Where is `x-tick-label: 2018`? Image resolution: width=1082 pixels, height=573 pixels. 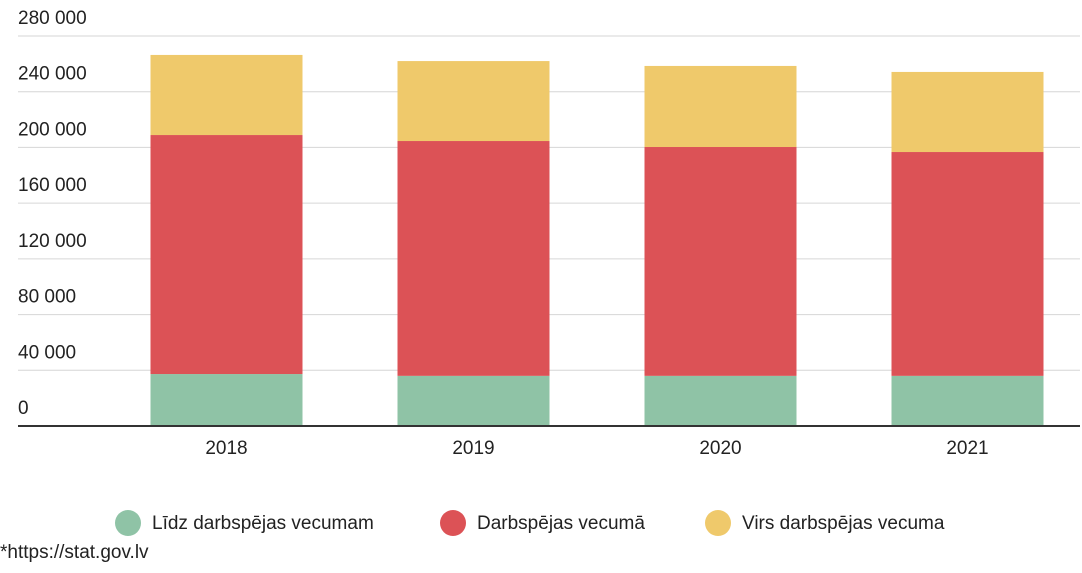
x-tick-label: 2018 is located at coordinates (226, 448).